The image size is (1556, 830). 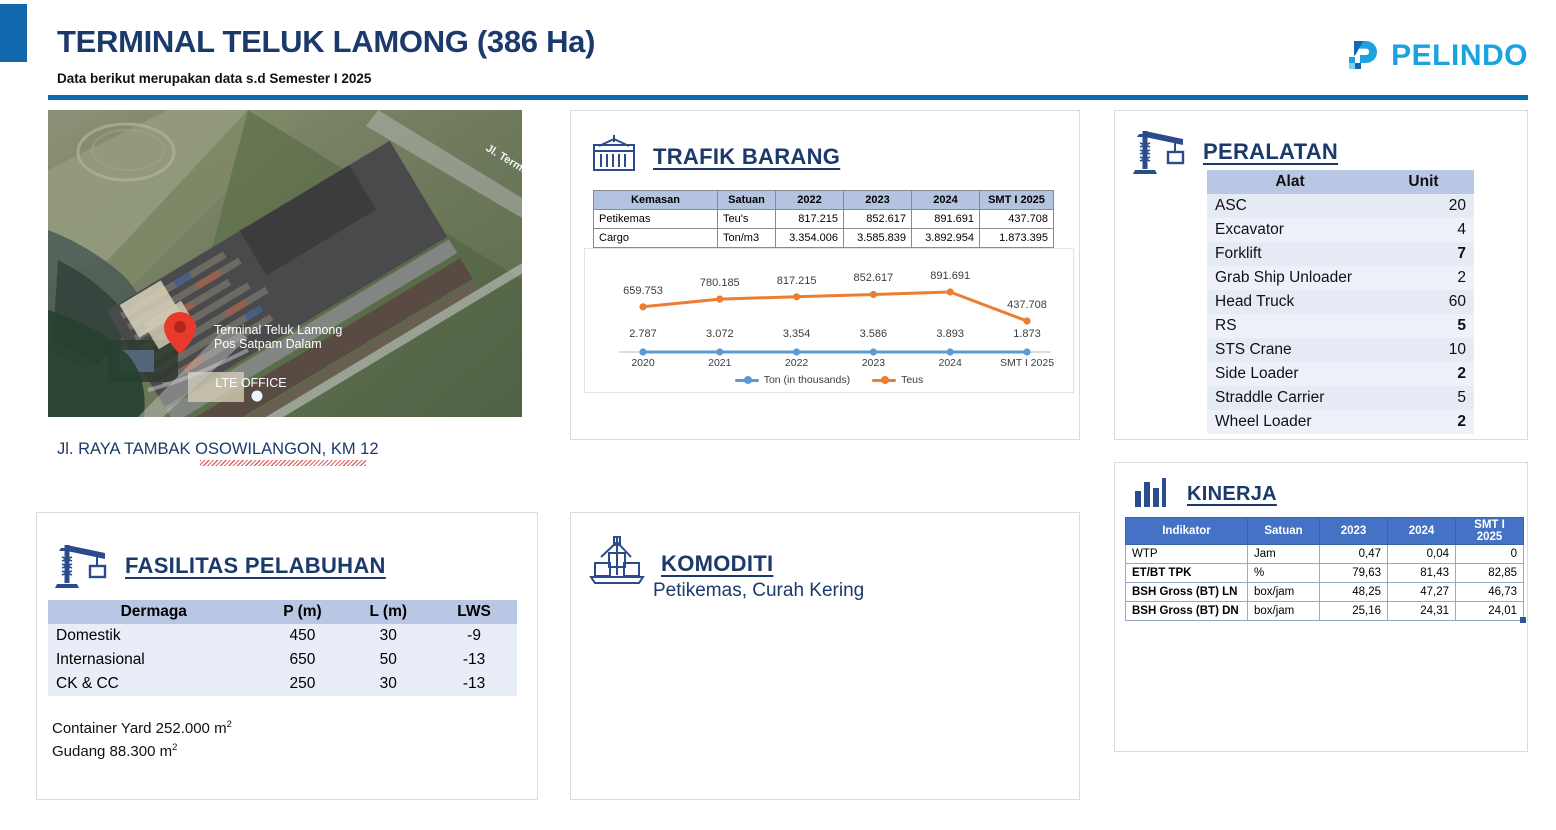 I want to click on chart-canvas, so click(x=835, y=322).